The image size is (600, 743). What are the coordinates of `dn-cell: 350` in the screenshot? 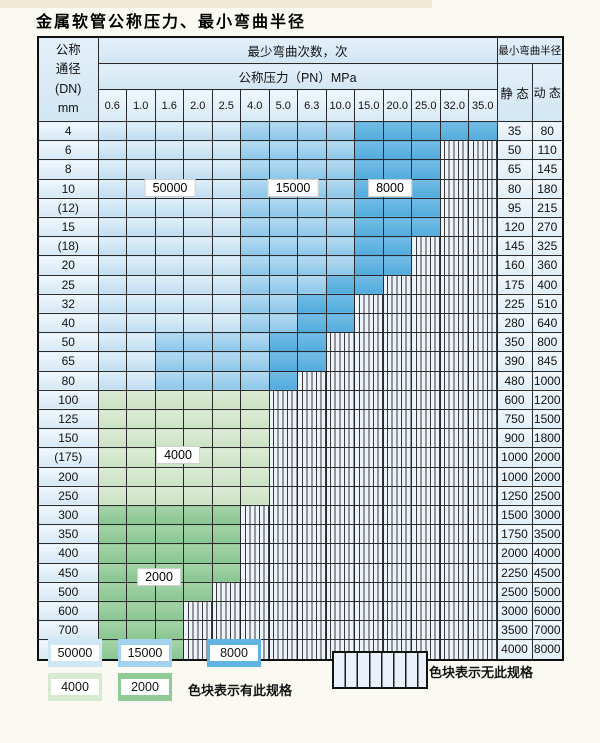 It's located at (68, 534).